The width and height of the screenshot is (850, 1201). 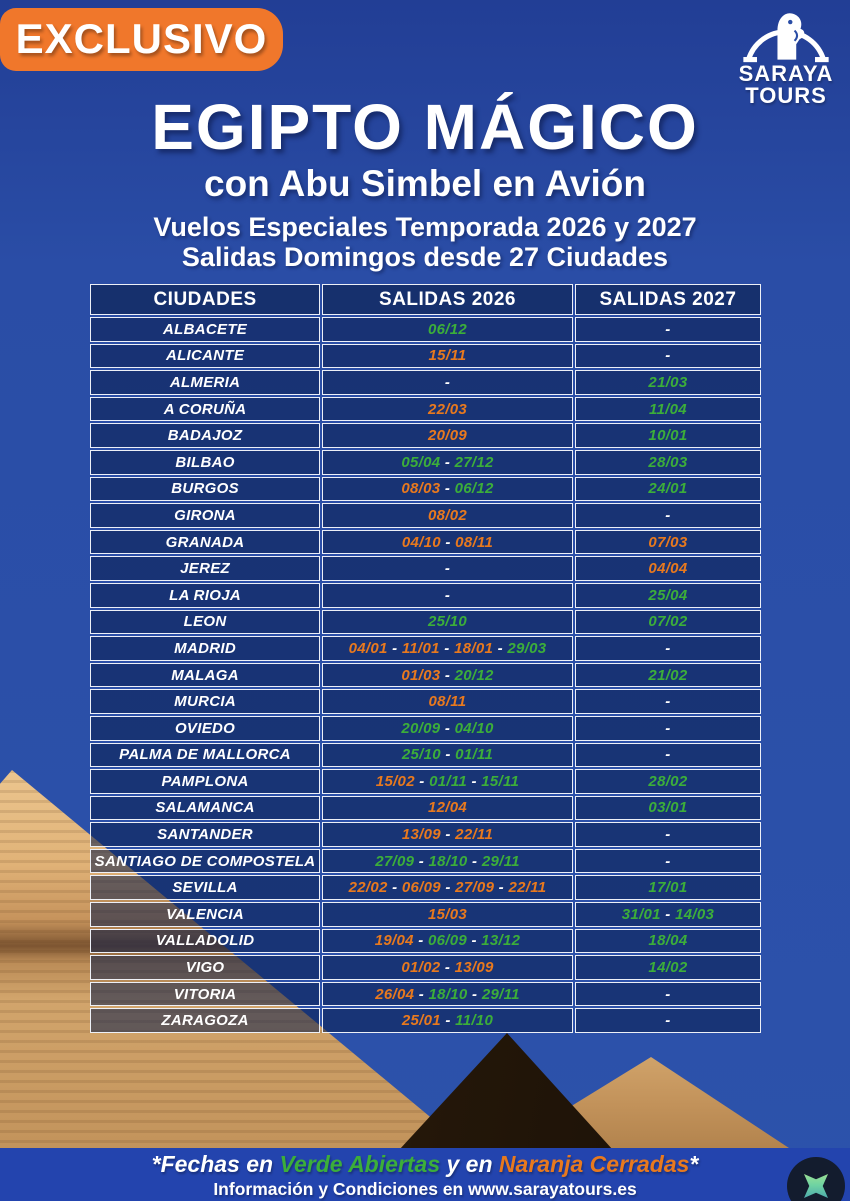 I want to click on departure-date: 18/01, so click(x=474, y=648).